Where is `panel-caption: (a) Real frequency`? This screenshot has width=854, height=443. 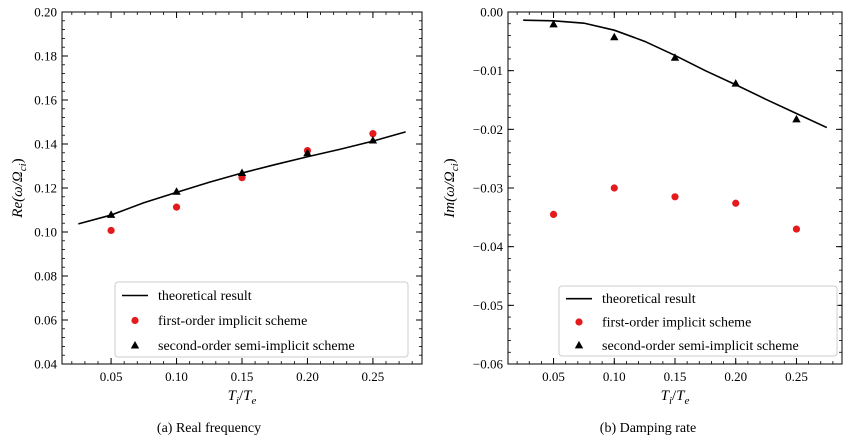 panel-caption: (a) Real frequency is located at coordinates (209, 428).